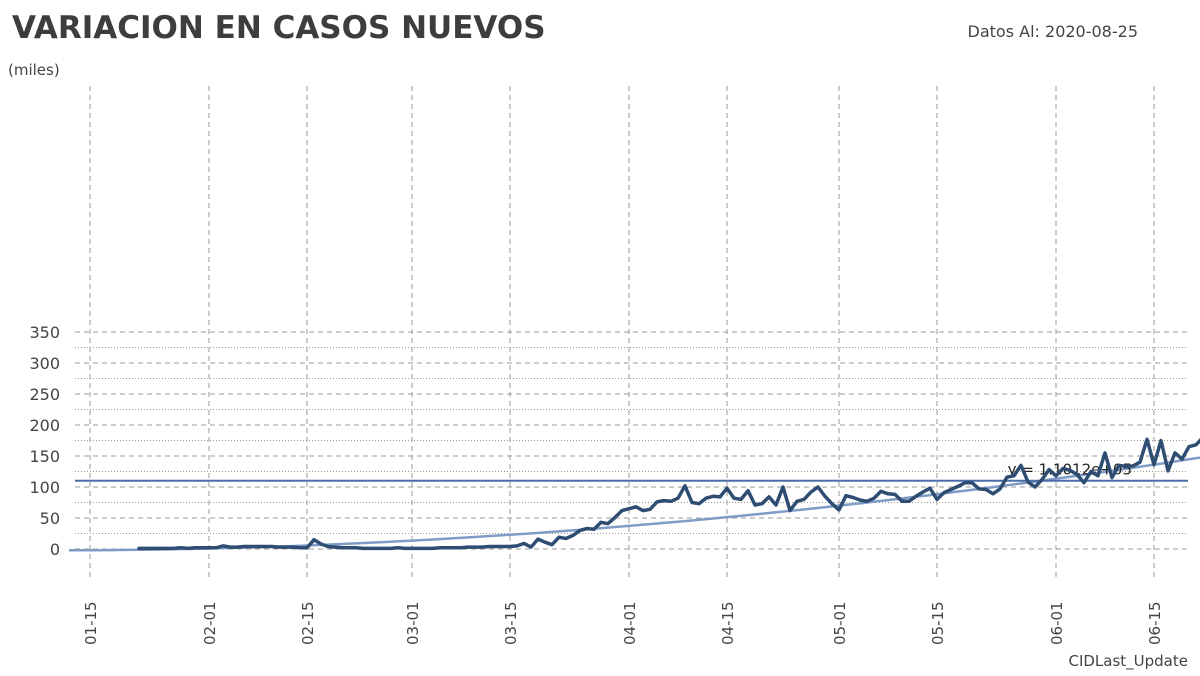 This screenshot has width=1200, height=676. Describe the element at coordinates (44, 441) in the screenshot. I see `y-tick-labels: 0 50 100 150 200 250 300 350` at that location.